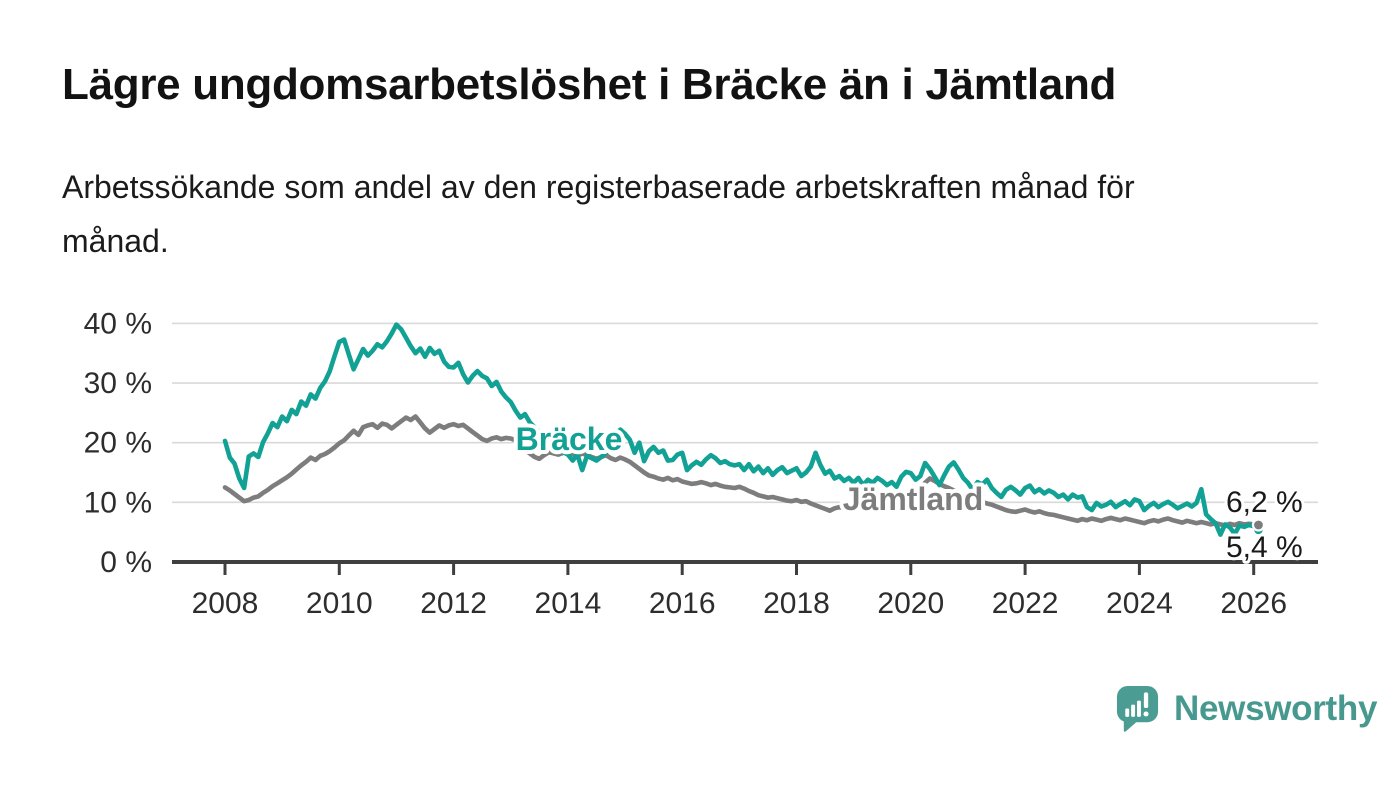 The height and width of the screenshot is (794, 1400). What do you see at coordinates (913, 499) in the screenshot?
I see `jaemtland-series-label: Jämtland` at bounding box center [913, 499].